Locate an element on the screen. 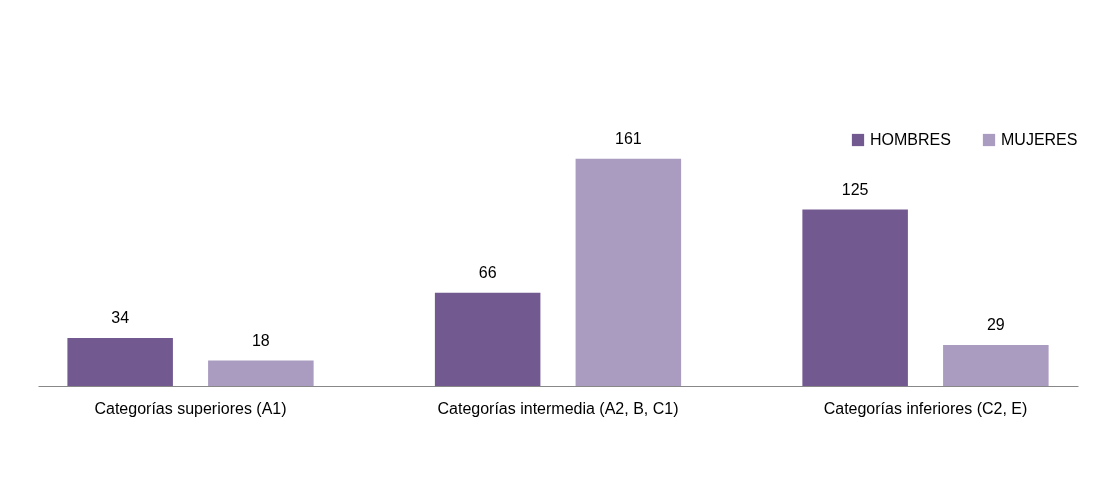  x-tick-label: Categorías inferiores (C2, E) is located at coordinates (925, 408).